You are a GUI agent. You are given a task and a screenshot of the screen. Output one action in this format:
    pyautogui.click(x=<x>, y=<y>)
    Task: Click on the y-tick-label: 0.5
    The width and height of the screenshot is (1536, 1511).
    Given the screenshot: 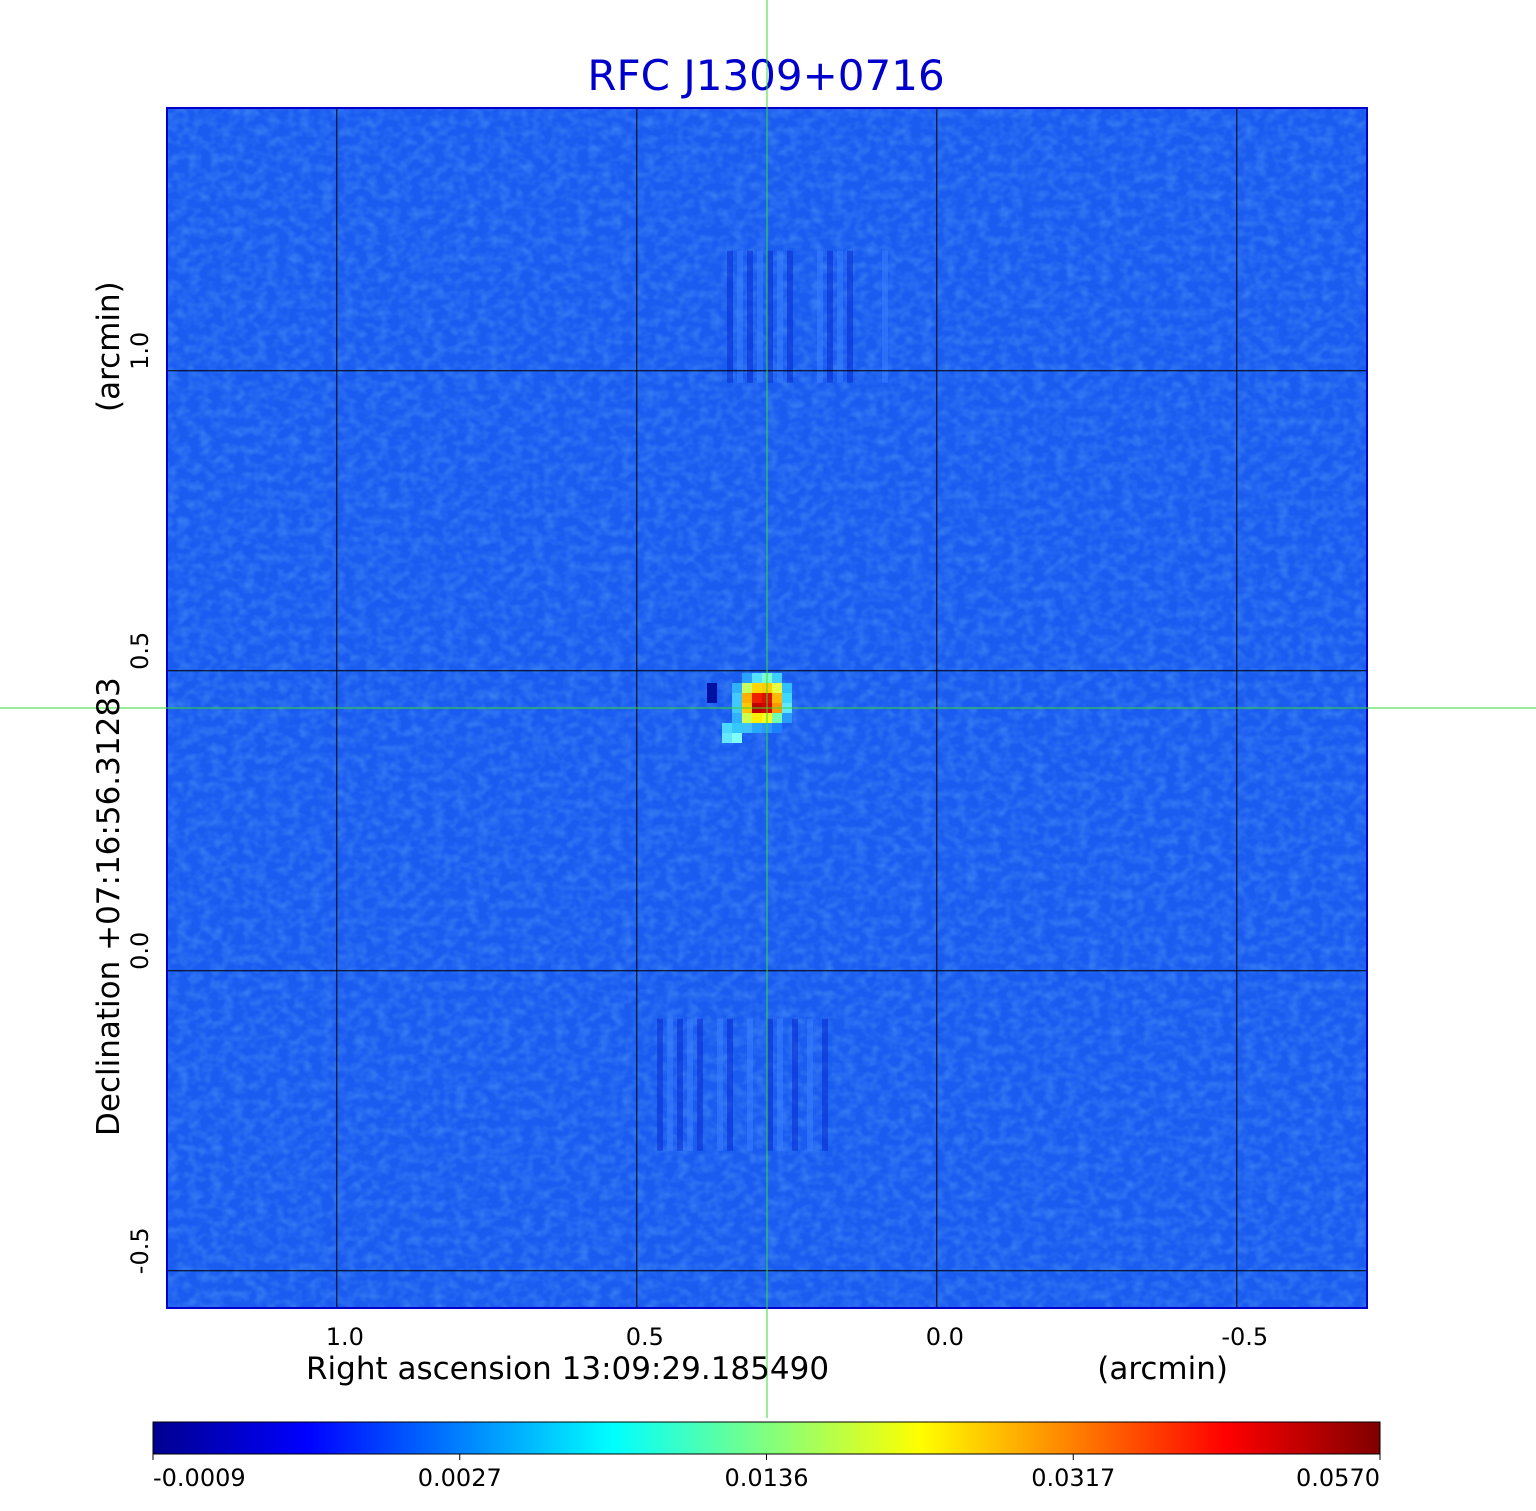 What is the action you would take?
    pyautogui.click(x=140, y=651)
    